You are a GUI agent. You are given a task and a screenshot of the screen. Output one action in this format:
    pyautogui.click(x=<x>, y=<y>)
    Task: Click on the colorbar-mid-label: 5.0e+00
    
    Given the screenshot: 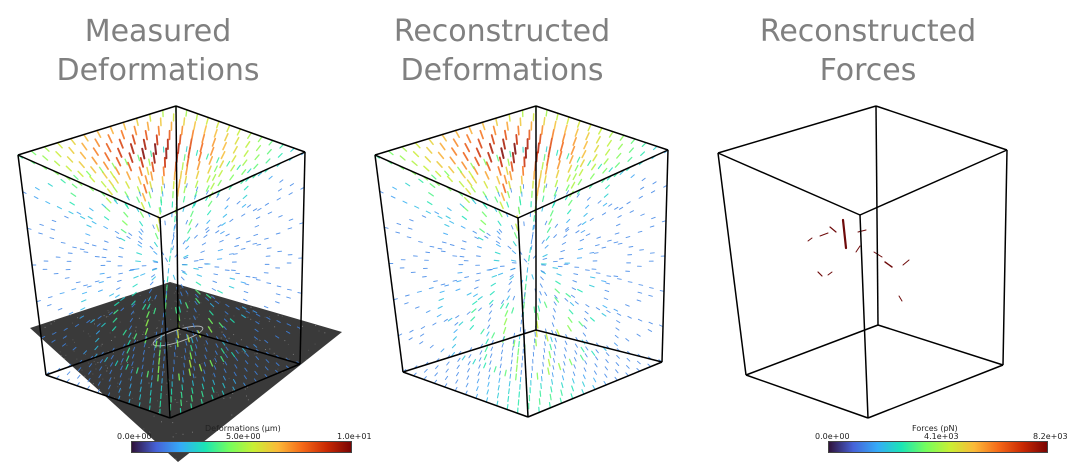 What is the action you would take?
    pyautogui.click(x=243, y=436)
    